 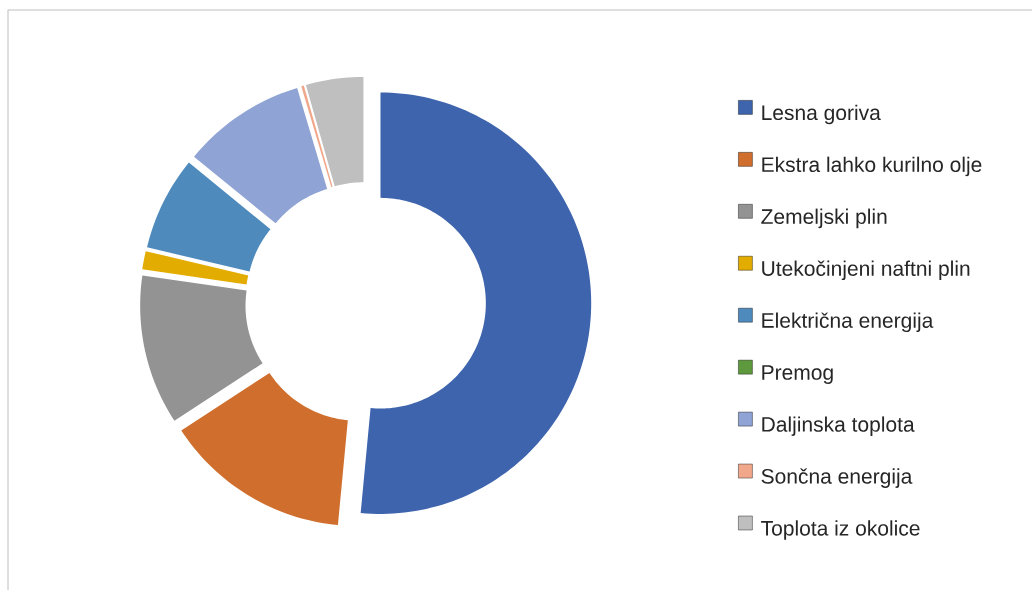 I want to click on legend-label: Premog, so click(x=797, y=375).